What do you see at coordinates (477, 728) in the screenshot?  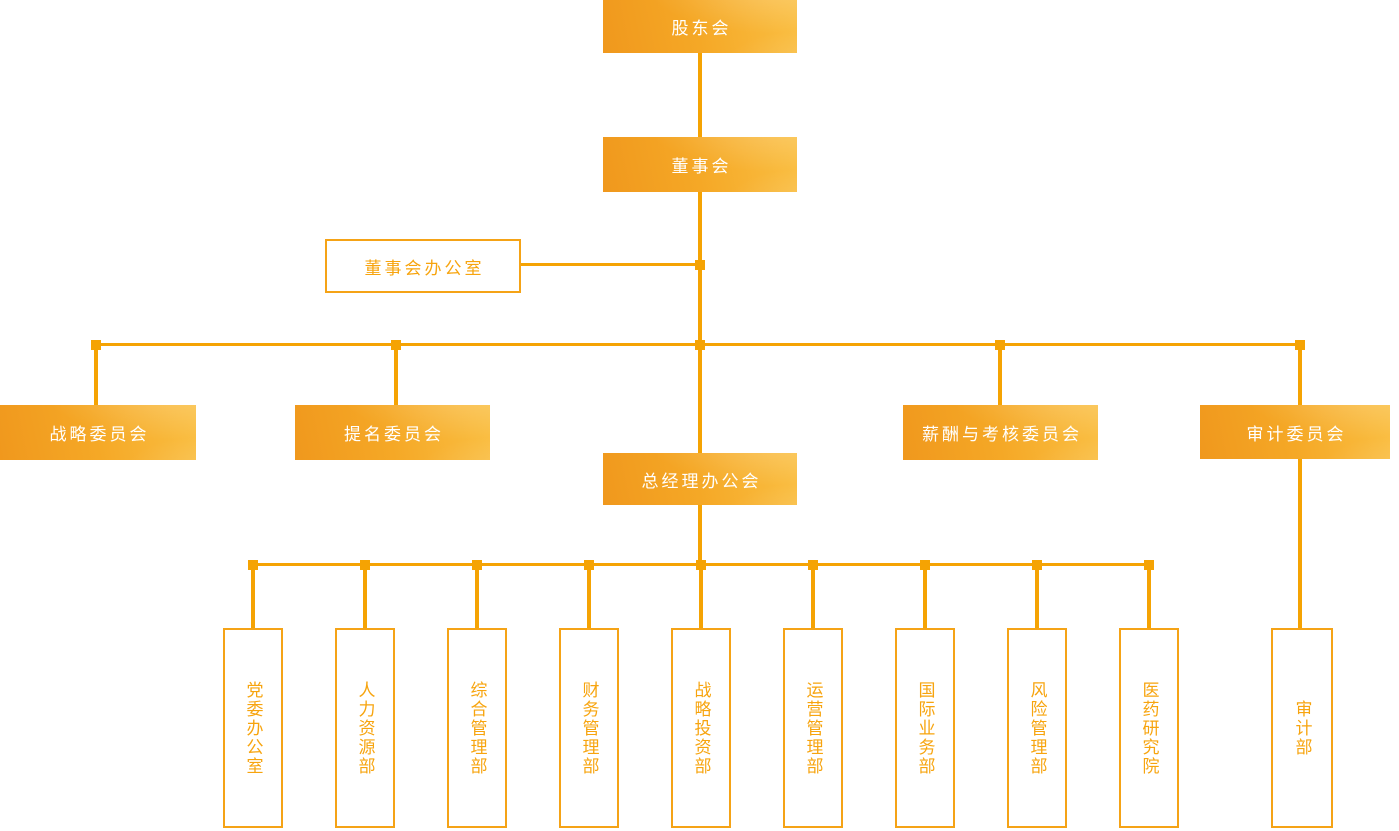 I see `org-box-dept-general-admin: 综合管理部` at bounding box center [477, 728].